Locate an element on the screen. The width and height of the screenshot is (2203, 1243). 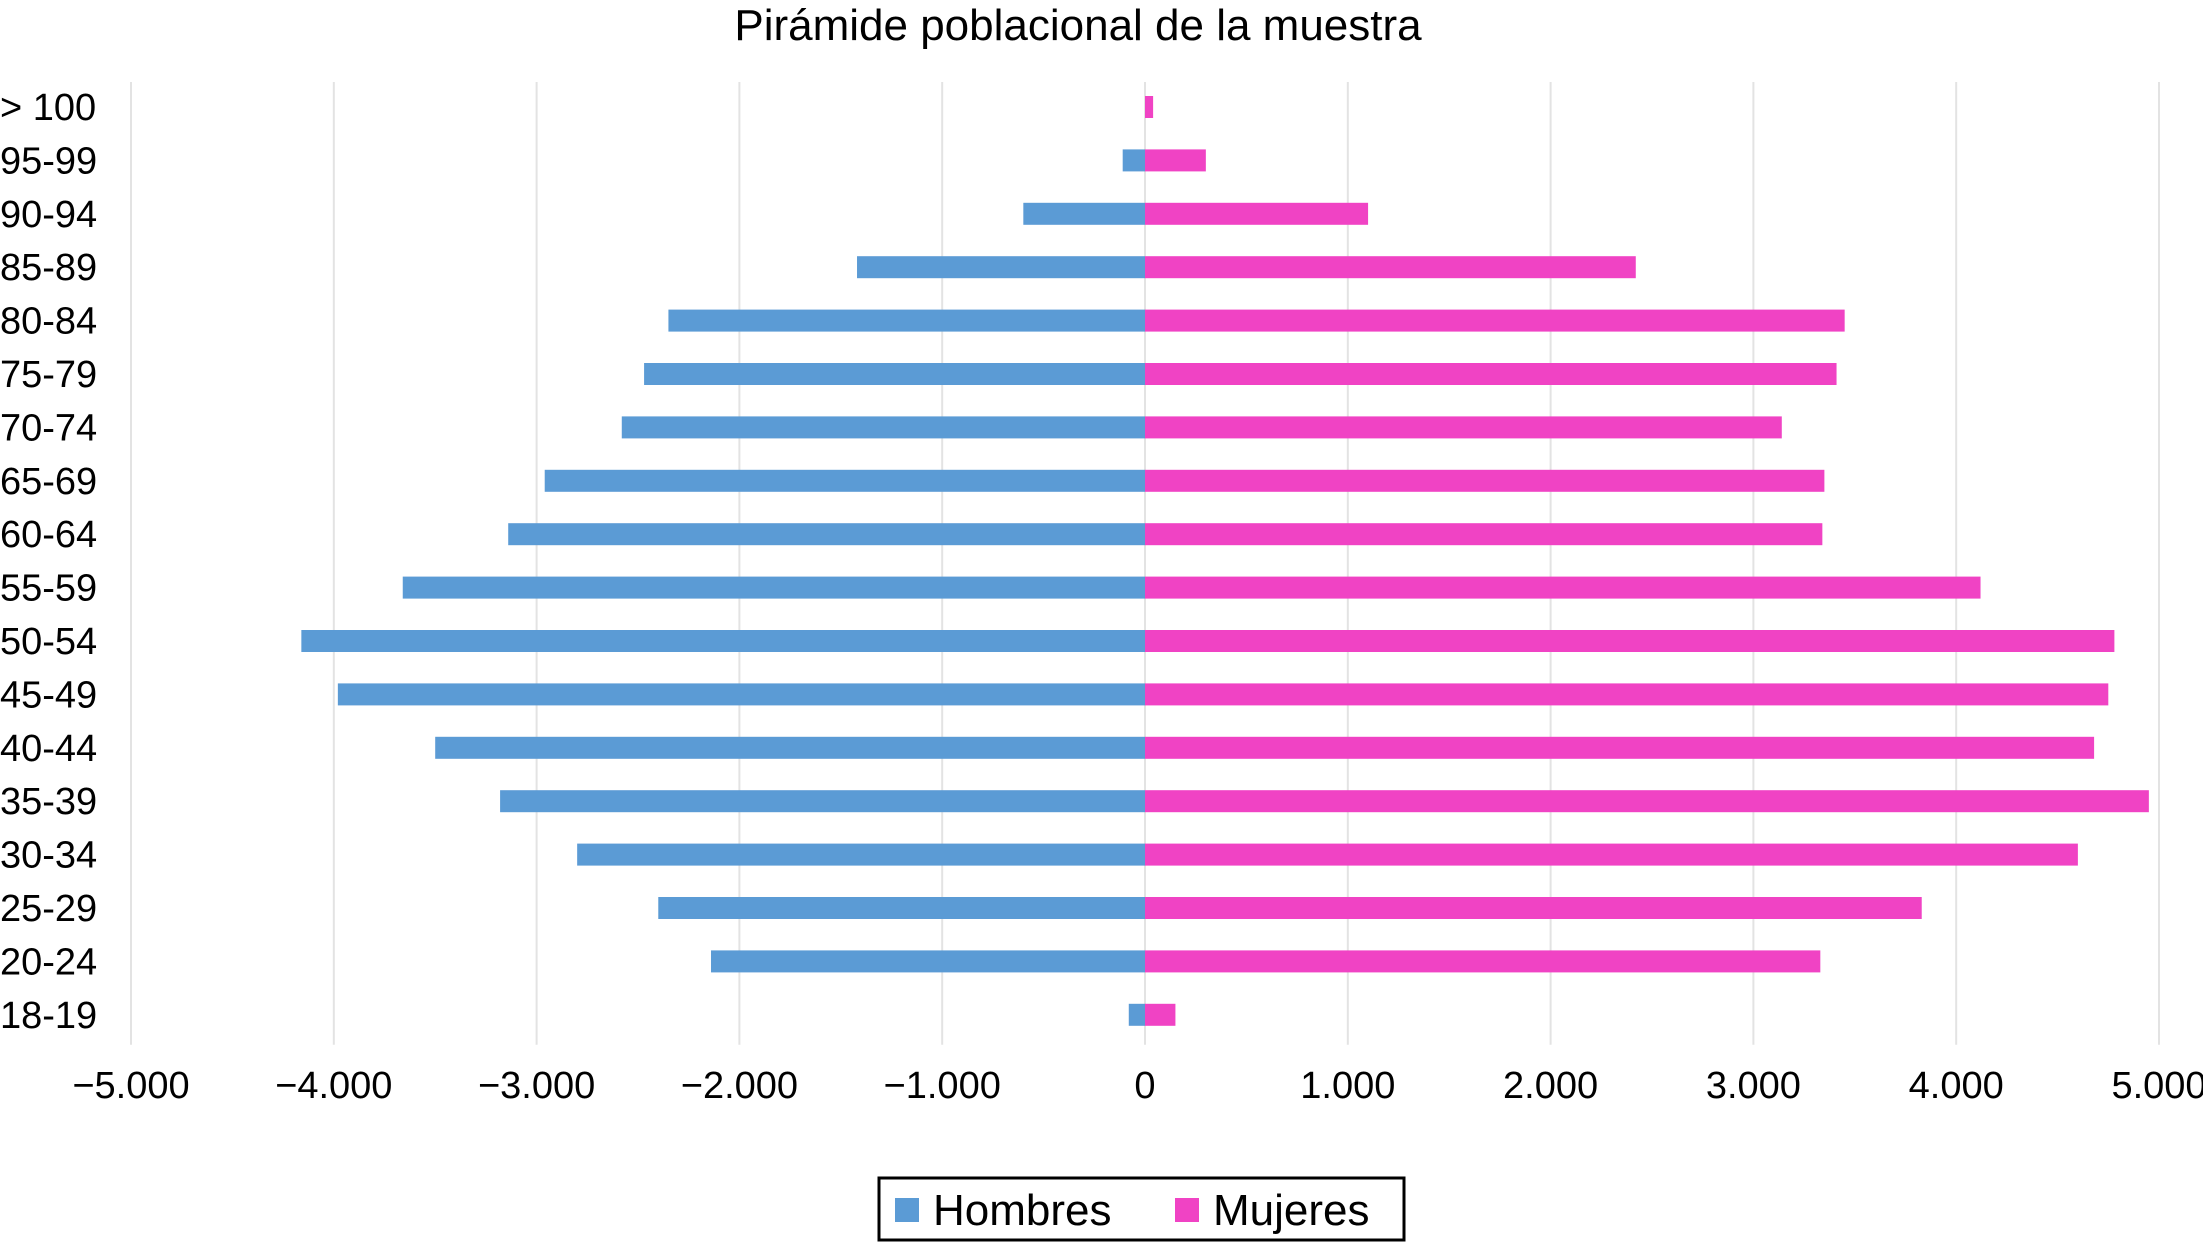
legend-label-hombres: Hombres is located at coordinates (1022, 1210).